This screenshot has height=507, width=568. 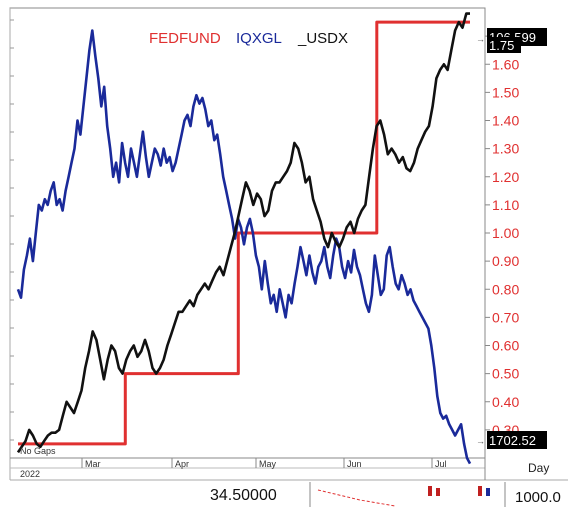 What do you see at coordinates (538, 497) in the screenshot?
I see `bottom-pane-right-value: 1000.0` at bounding box center [538, 497].